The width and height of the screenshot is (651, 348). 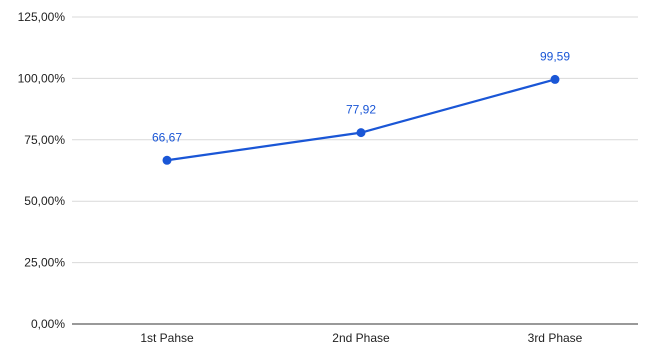 I want to click on y-tick-label: 100,00%, so click(x=42, y=78).